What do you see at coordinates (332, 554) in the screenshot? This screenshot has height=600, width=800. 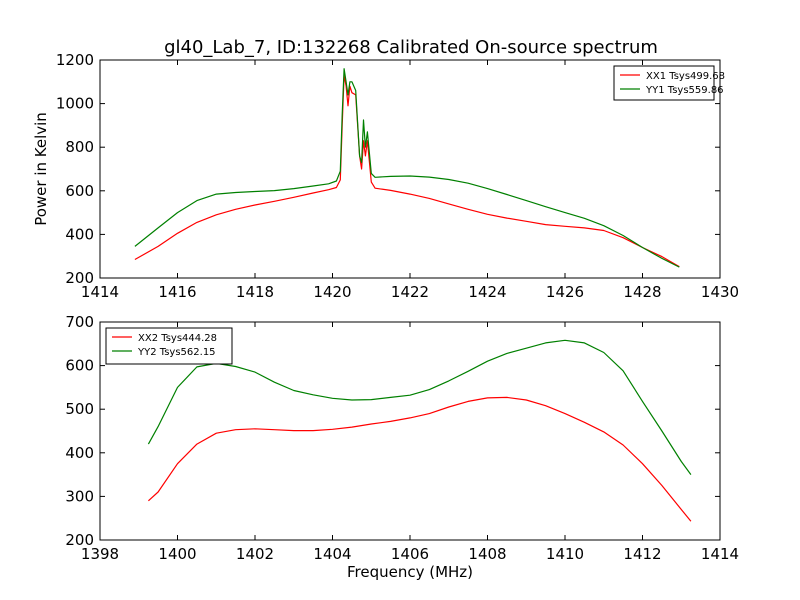 I see `x-tick-label: 1404` at bounding box center [332, 554].